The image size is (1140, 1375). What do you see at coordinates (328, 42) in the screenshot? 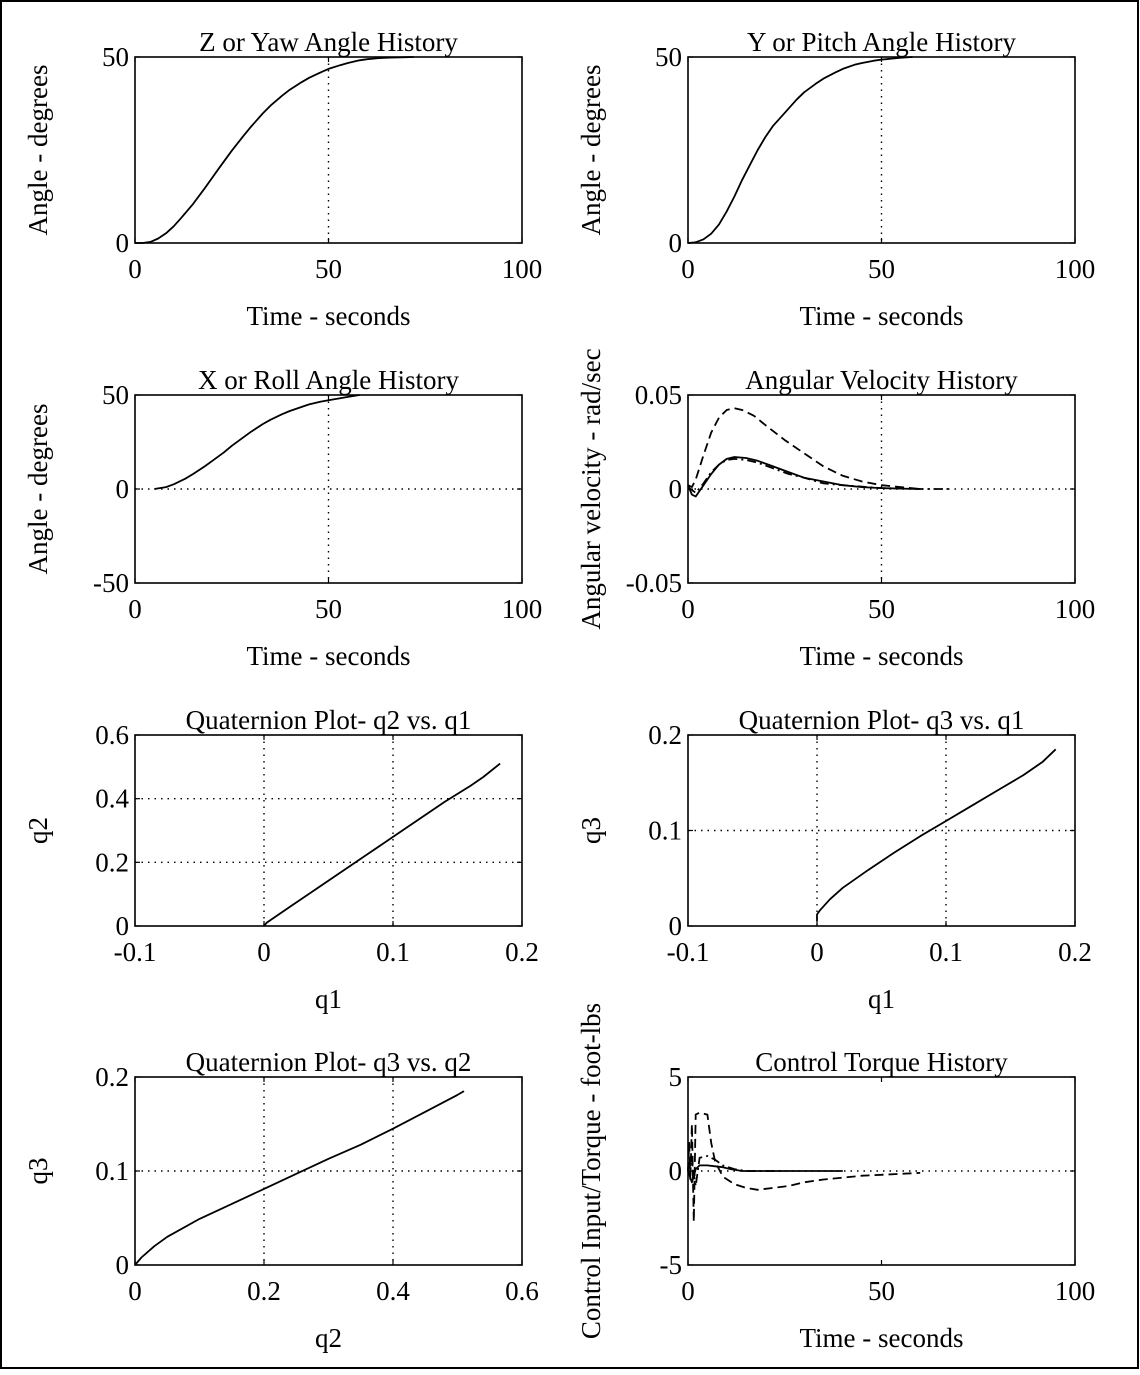
I see `chart-title: Z or Yaw Angle History` at bounding box center [328, 42].